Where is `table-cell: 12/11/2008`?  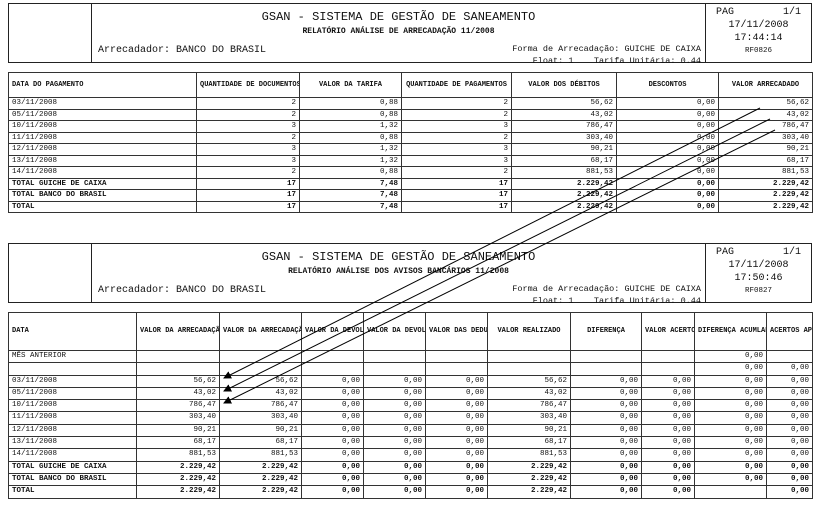 table-cell: 12/11/2008 is located at coordinates (102, 149).